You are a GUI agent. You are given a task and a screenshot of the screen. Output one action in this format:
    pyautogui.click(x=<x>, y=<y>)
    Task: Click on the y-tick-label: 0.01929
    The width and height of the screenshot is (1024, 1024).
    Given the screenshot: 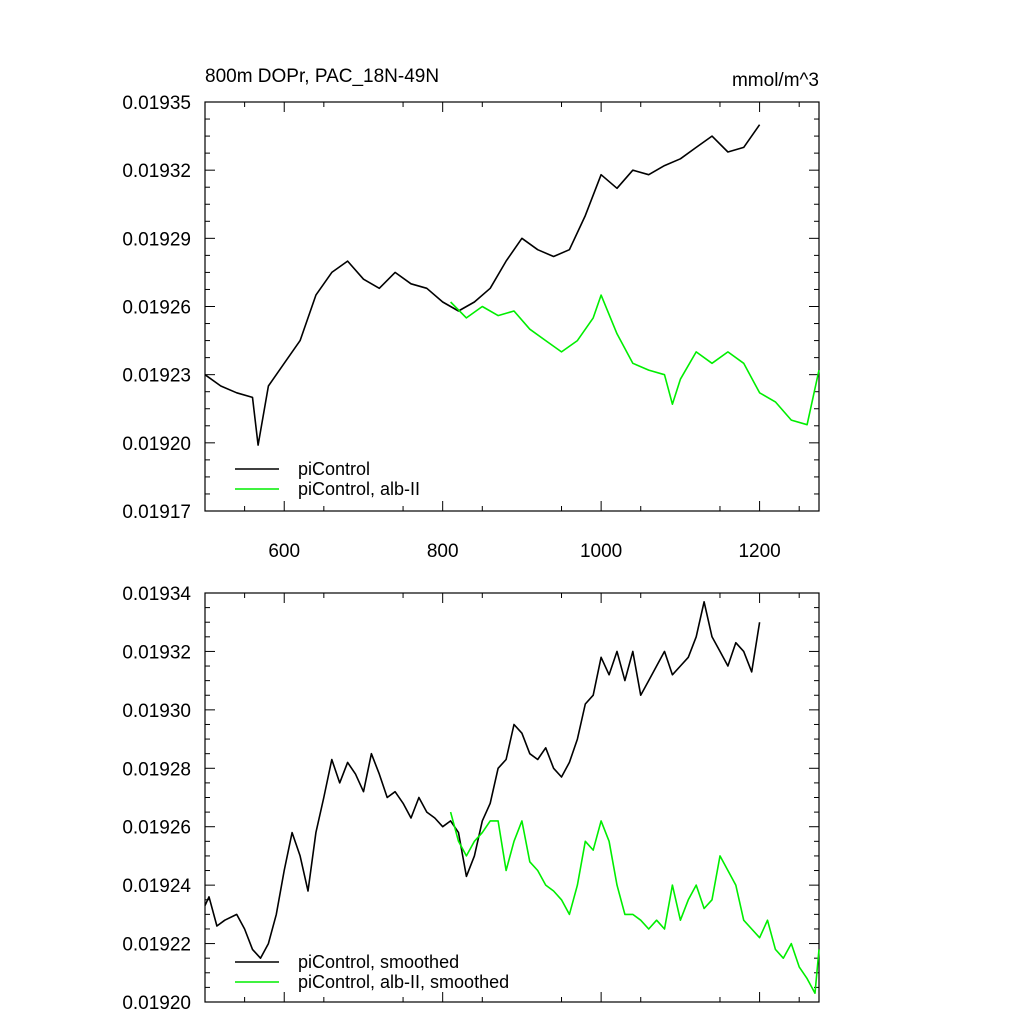 What is the action you would take?
    pyautogui.click(x=156, y=239)
    